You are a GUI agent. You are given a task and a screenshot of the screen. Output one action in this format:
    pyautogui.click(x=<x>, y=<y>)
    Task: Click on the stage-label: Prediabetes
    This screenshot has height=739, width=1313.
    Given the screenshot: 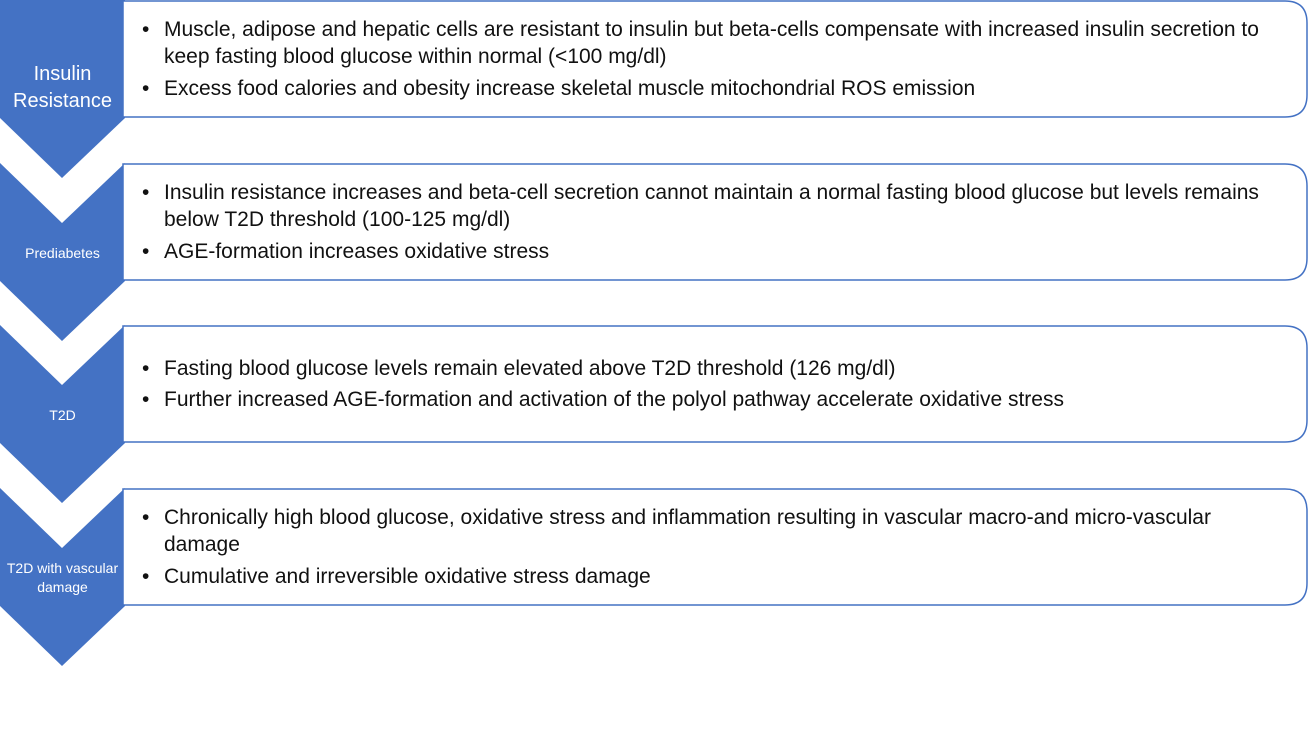 What is the action you would take?
    pyautogui.click(x=62, y=252)
    